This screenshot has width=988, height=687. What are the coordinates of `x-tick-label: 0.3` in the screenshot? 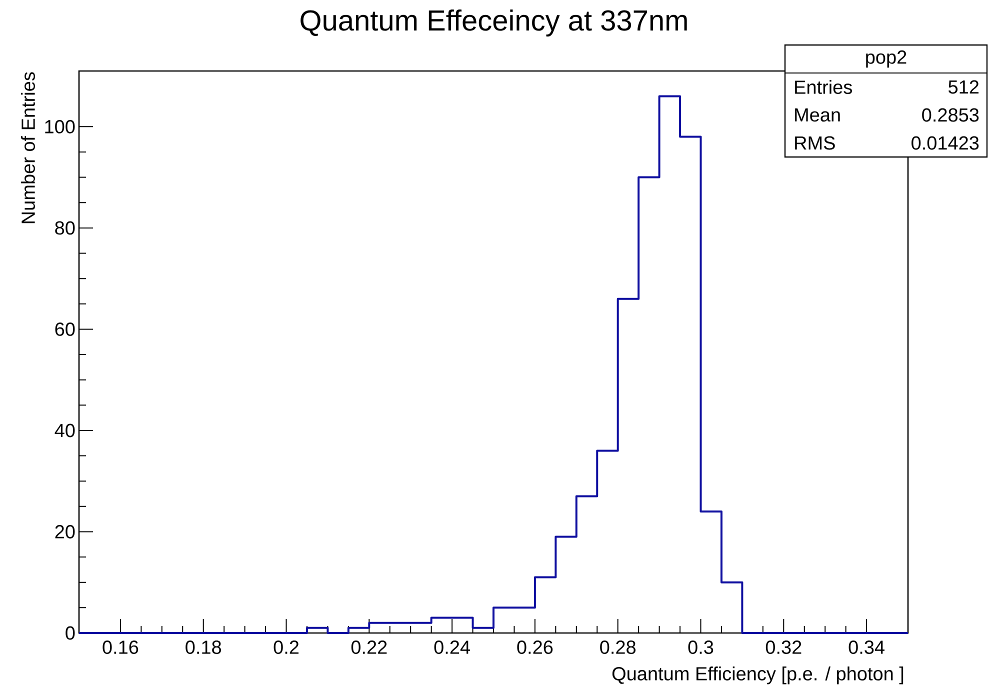 It's located at (701, 647).